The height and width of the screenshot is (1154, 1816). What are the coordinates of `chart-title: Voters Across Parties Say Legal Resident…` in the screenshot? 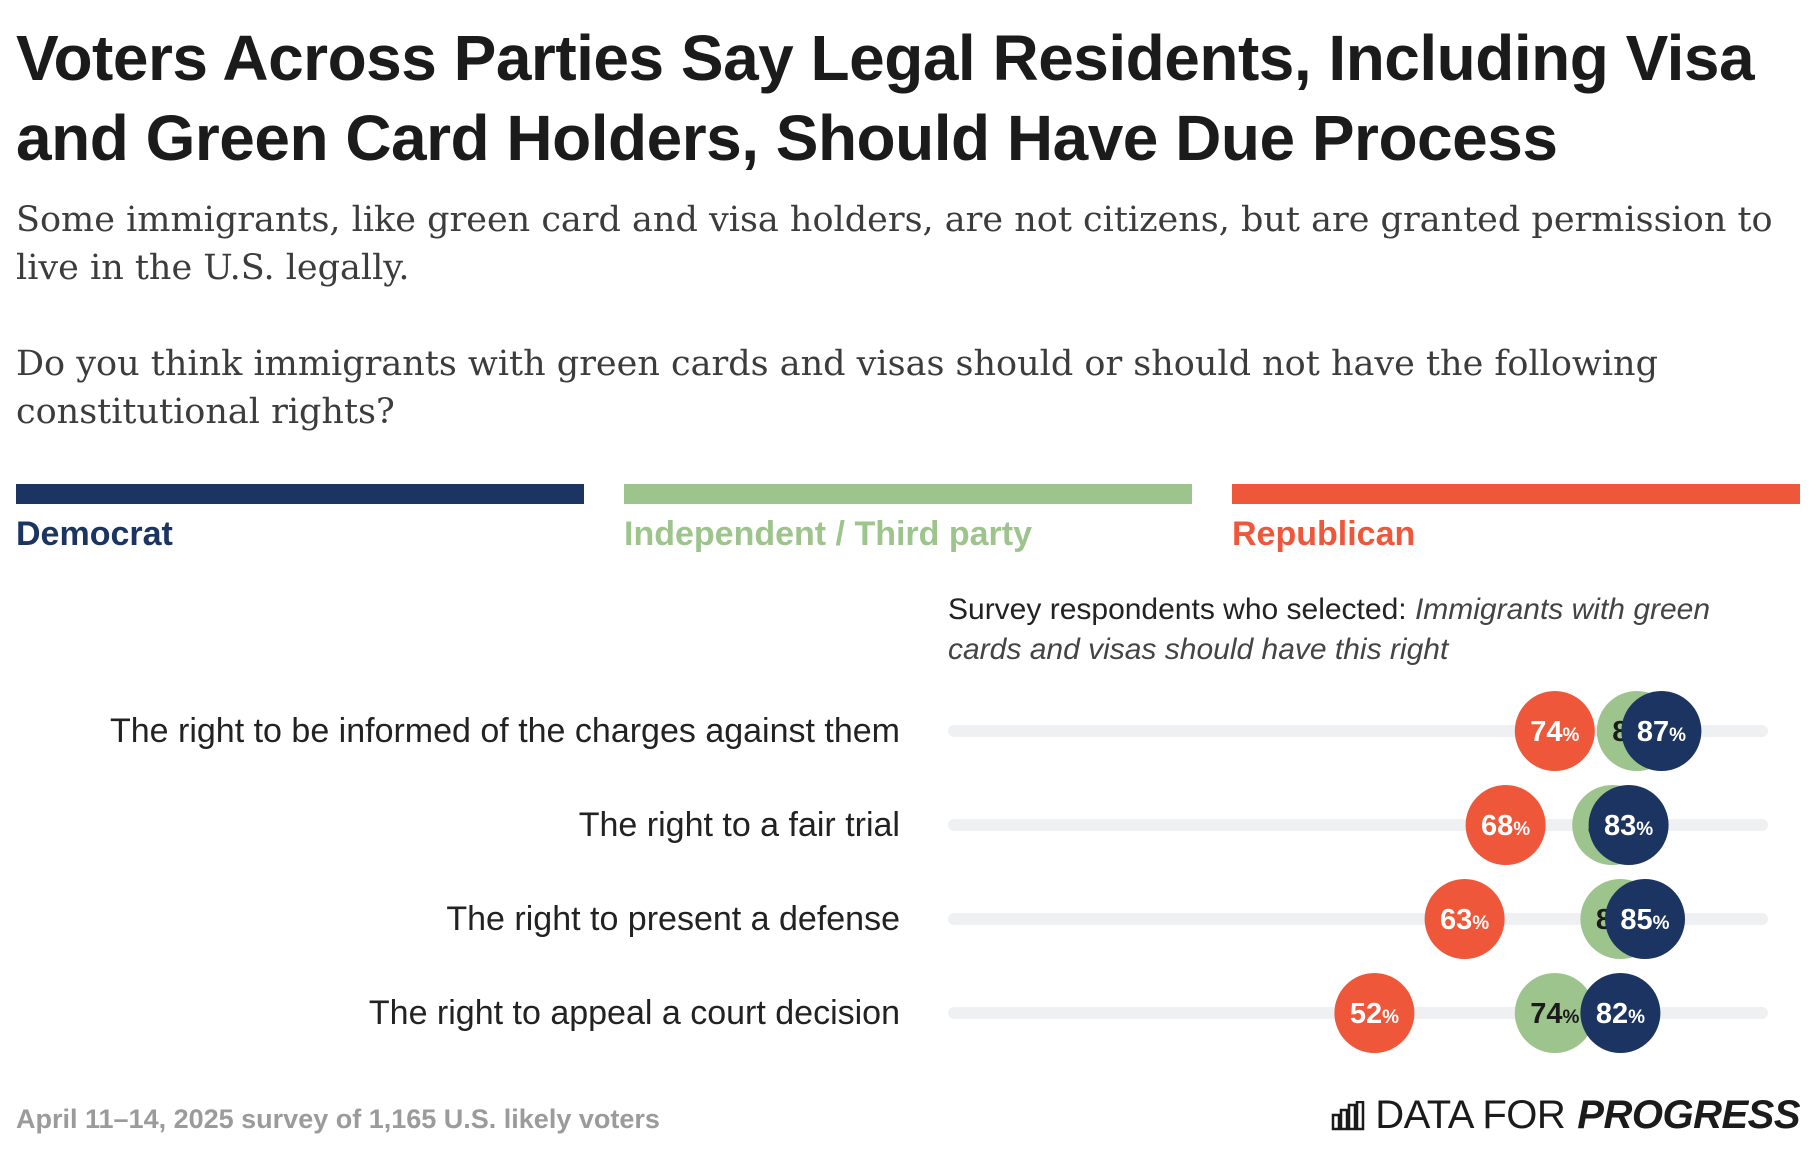 It's located at (911, 98).